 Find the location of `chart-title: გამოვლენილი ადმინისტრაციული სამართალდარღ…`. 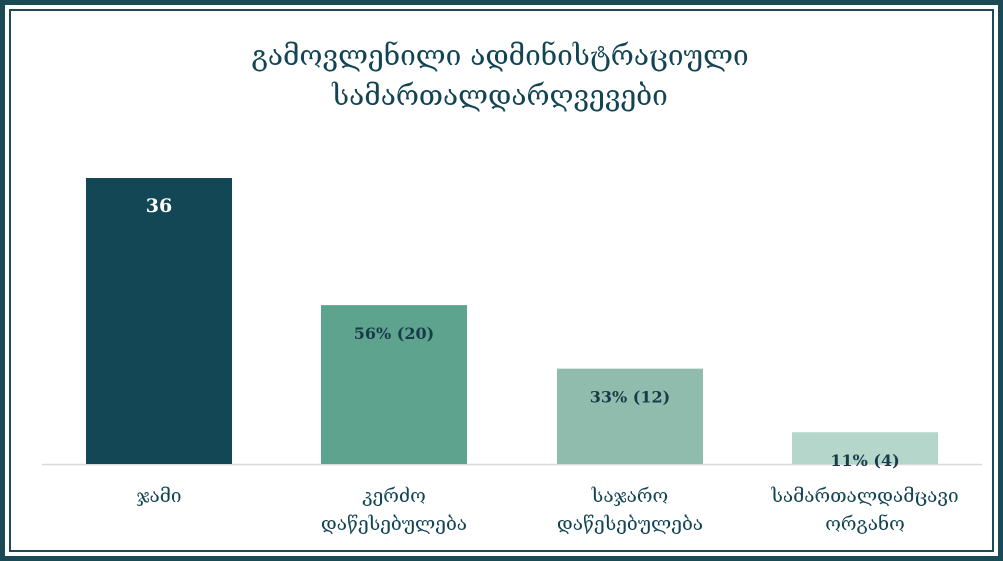

chart-title: გამოვლენილი ადმინისტრაციული სამართალდარღ… is located at coordinates (500, 76).